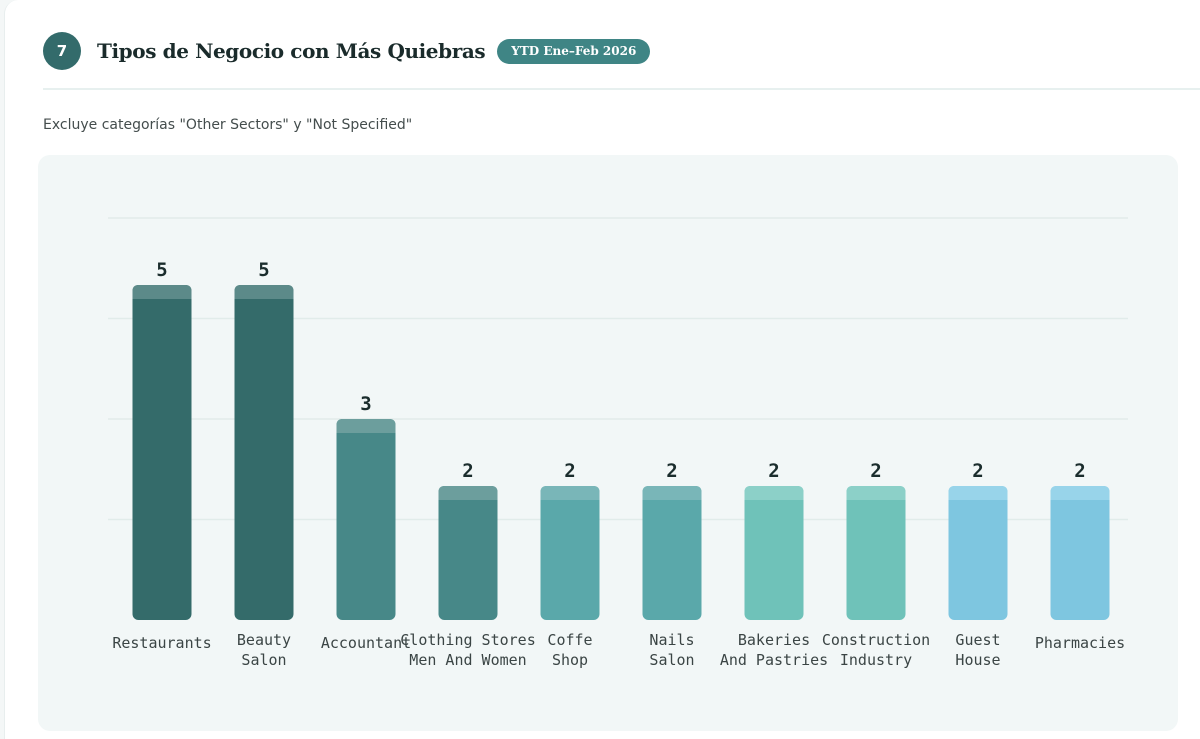 The height and width of the screenshot is (739, 1200). What do you see at coordinates (570, 660) in the screenshot?
I see `category-label: Shop` at bounding box center [570, 660].